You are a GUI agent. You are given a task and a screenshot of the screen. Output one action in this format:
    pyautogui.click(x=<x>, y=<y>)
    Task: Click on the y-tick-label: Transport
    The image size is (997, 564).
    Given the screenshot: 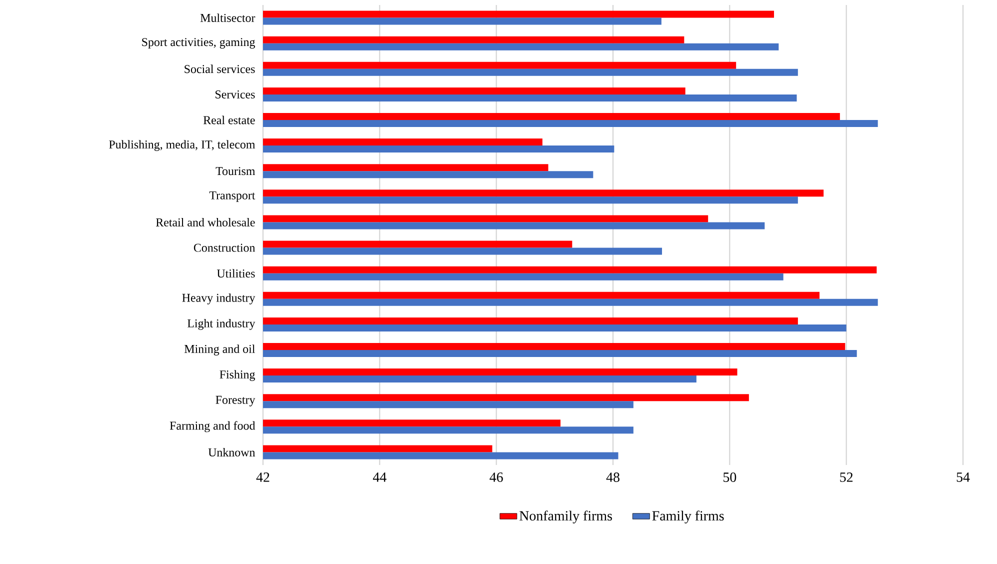 What is the action you would take?
    pyautogui.click(x=232, y=196)
    